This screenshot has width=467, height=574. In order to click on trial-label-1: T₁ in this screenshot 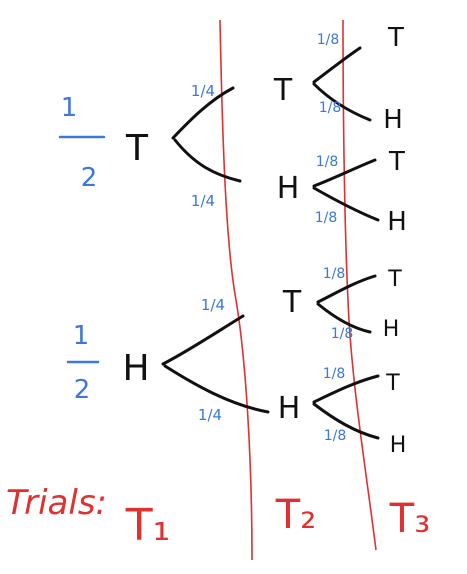, I will do `click(148, 525)`.